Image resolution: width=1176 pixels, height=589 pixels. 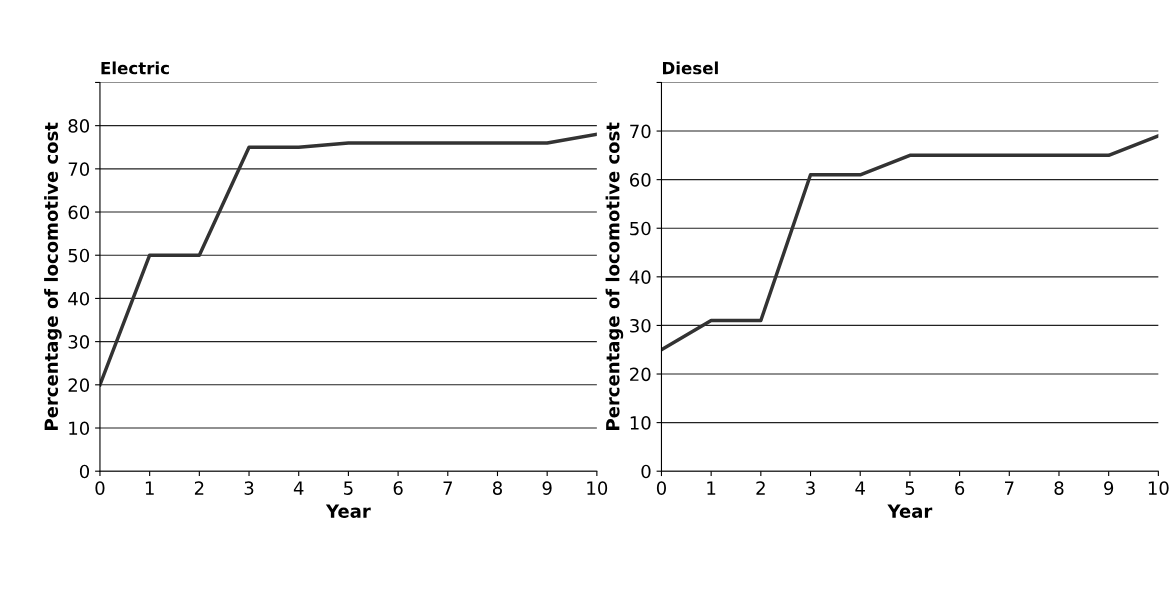 I want to click on chart-title: Electric, so click(x=135, y=68).